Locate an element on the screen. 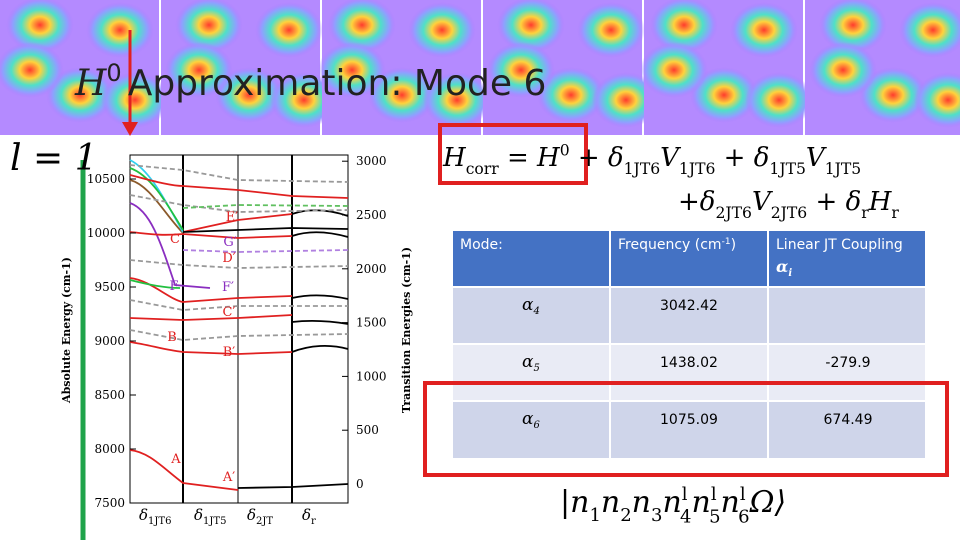 The height and width of the screenshot is (540, 960). level-label: E′ is located at coordinates (232, 217).